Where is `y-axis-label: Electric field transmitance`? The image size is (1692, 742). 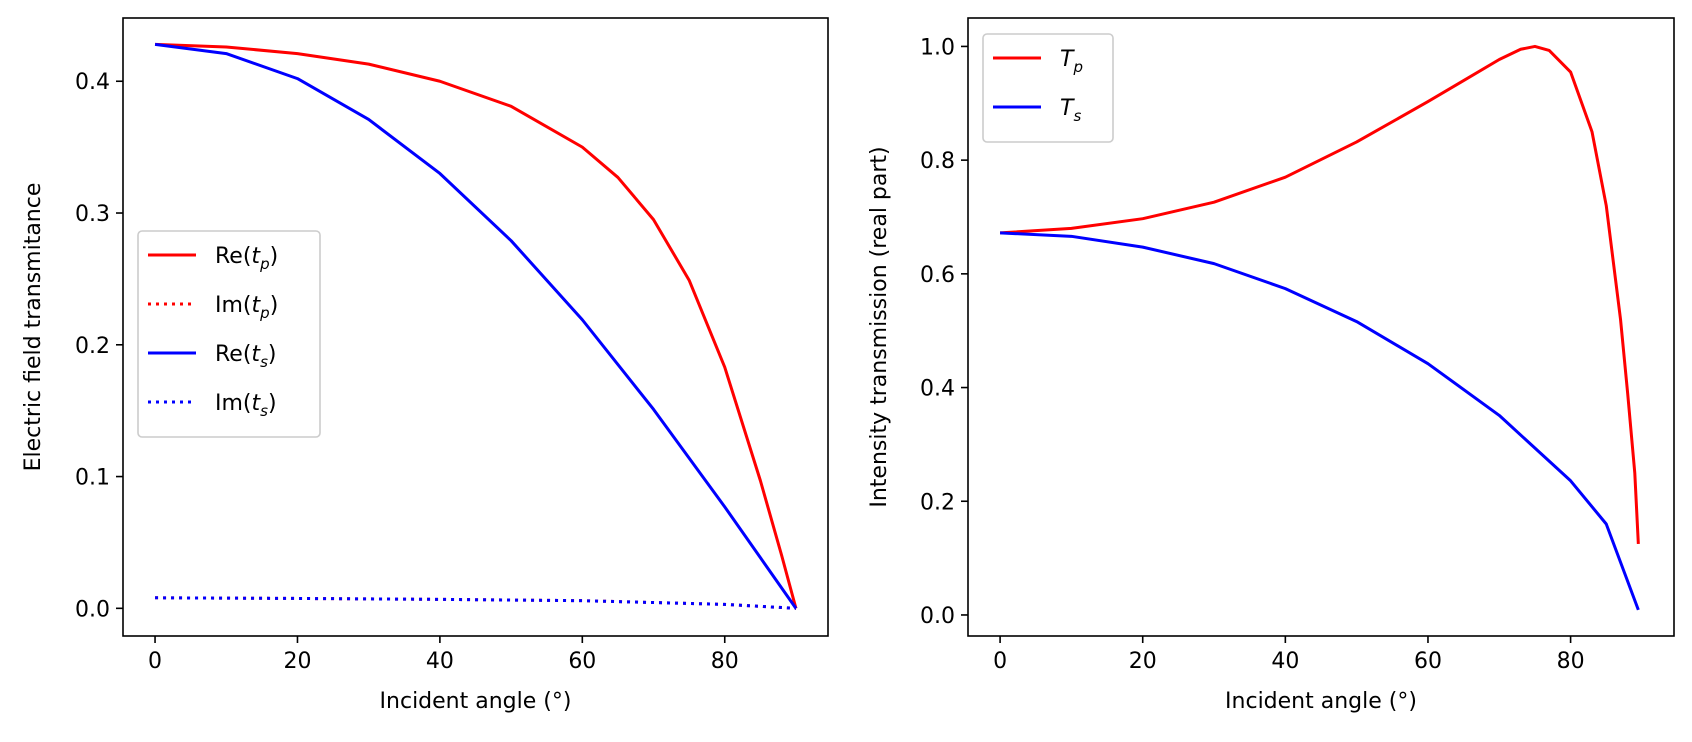
y-axis-label: Electric field transmitance is located at coordinates (33, 327).